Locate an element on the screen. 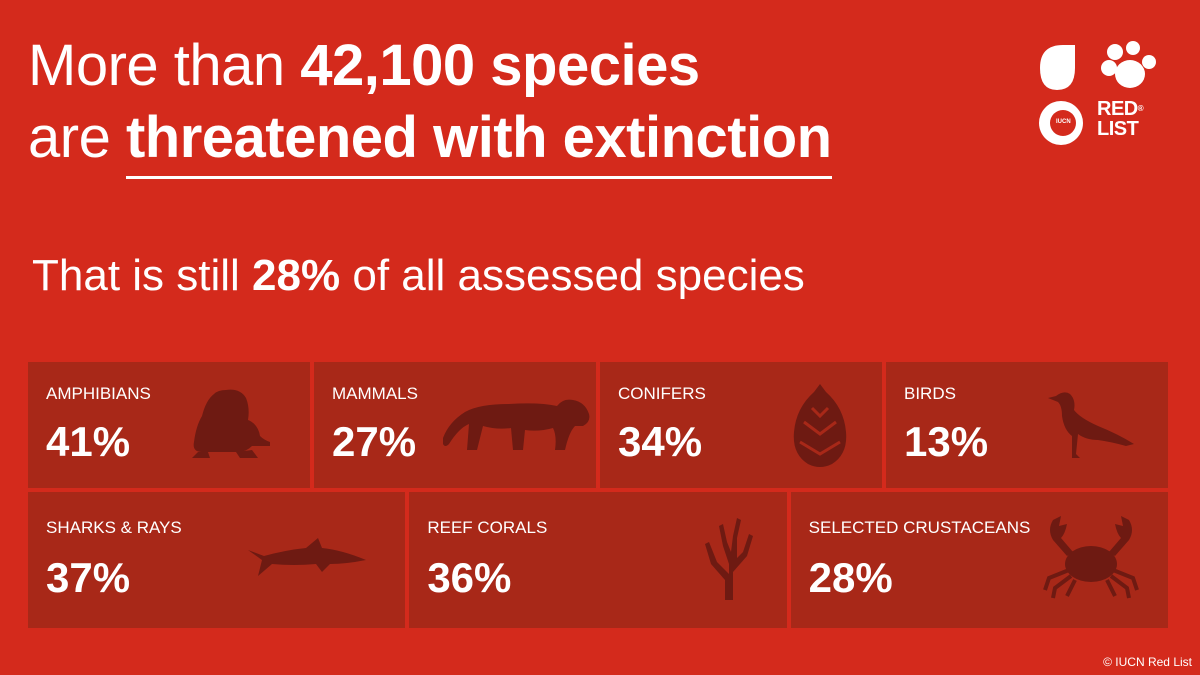  copyright: © IUCN Red List is located at coordinates (1147, 662).